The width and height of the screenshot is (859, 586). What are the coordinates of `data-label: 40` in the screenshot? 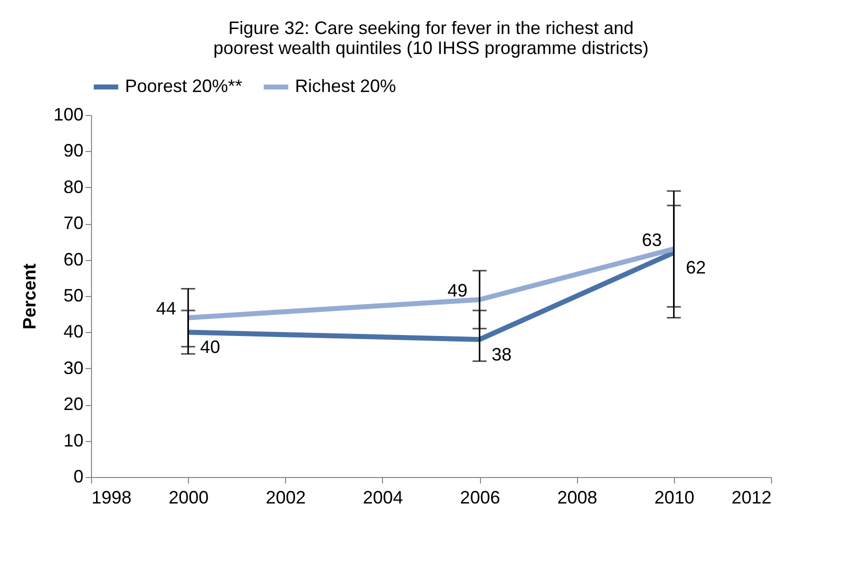 It's located at (210, 347).